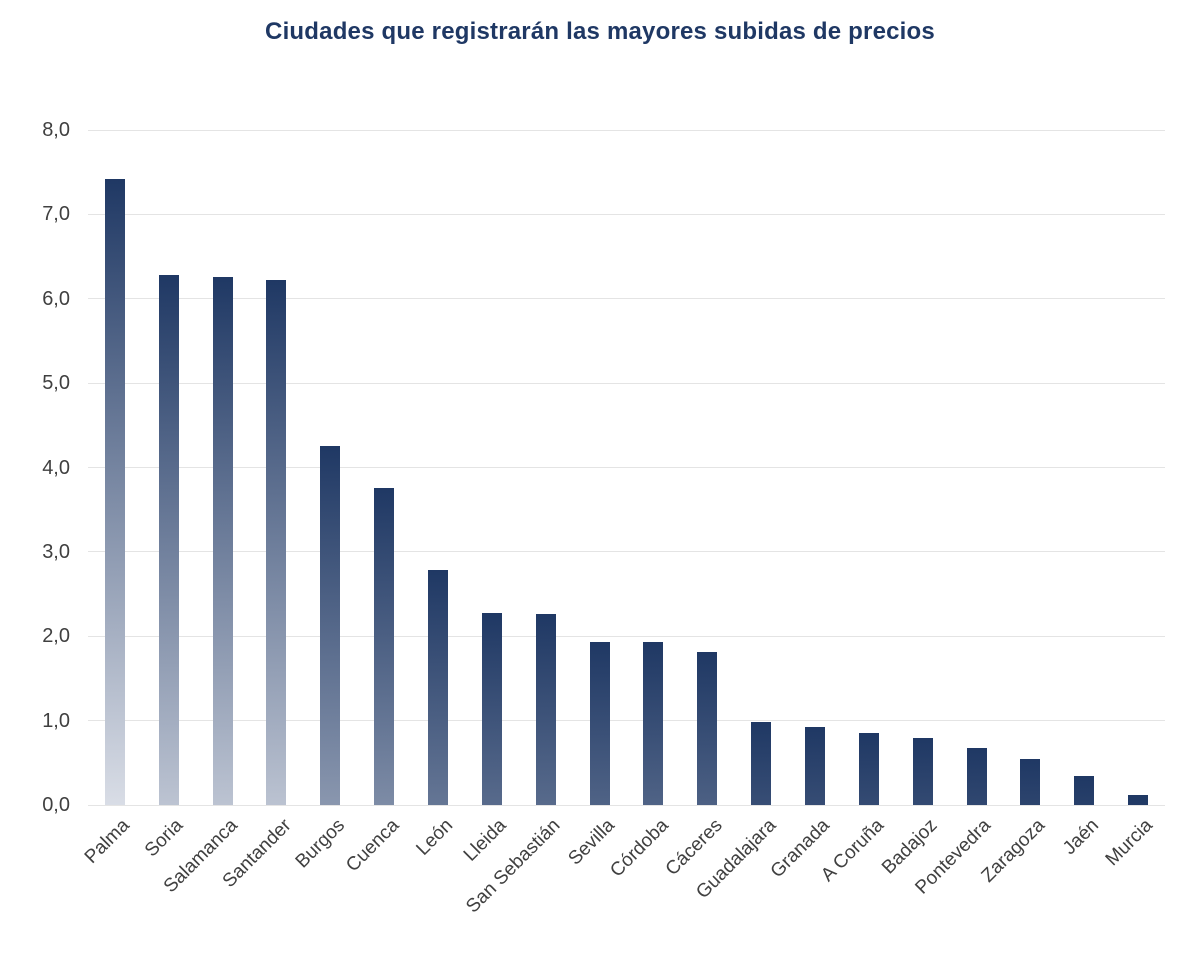 The image size is (1200, 963). What do you see at coordinates (164, 838) in the screenshot?
I see `x-axis-category-label: Soria` at bounding box center [164, 838].